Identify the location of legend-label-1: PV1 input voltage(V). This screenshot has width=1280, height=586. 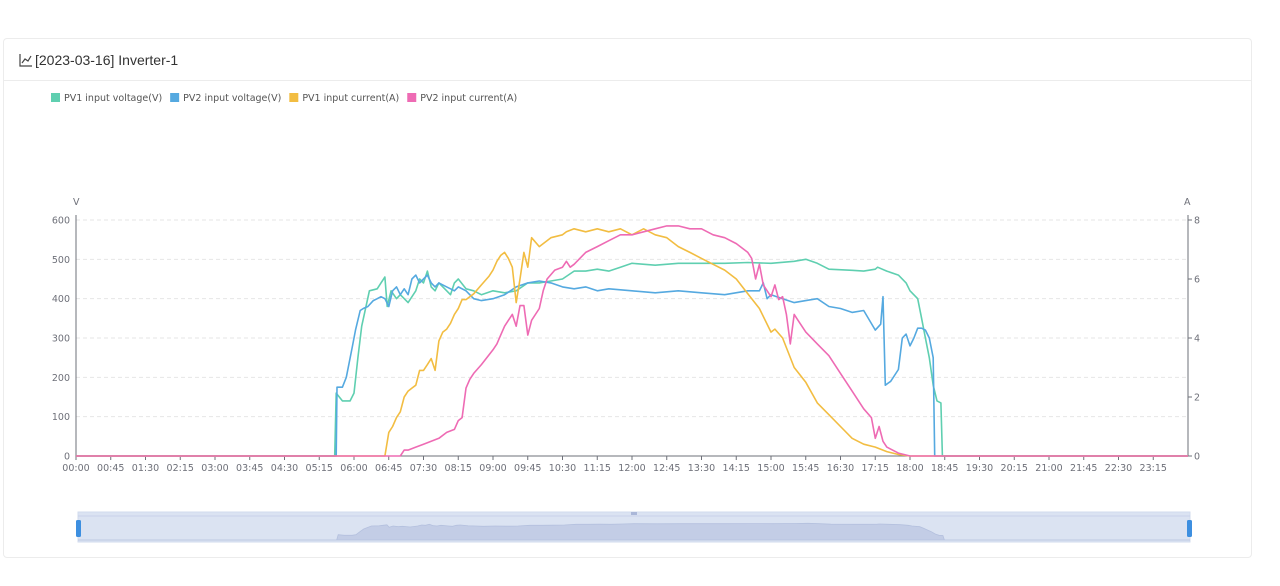
(113, 98).